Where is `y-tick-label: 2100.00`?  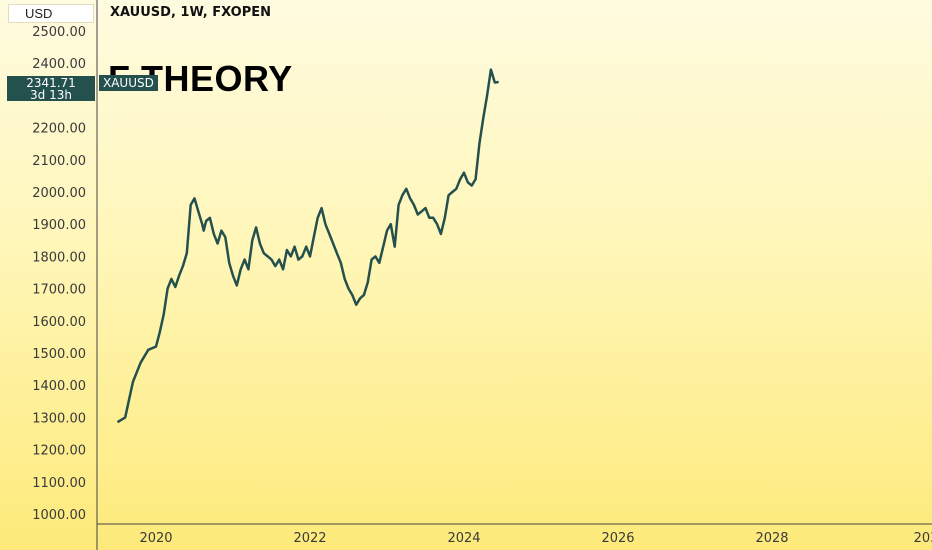 y-tick-label: 2100.00 is located at coordinates (59, 161).